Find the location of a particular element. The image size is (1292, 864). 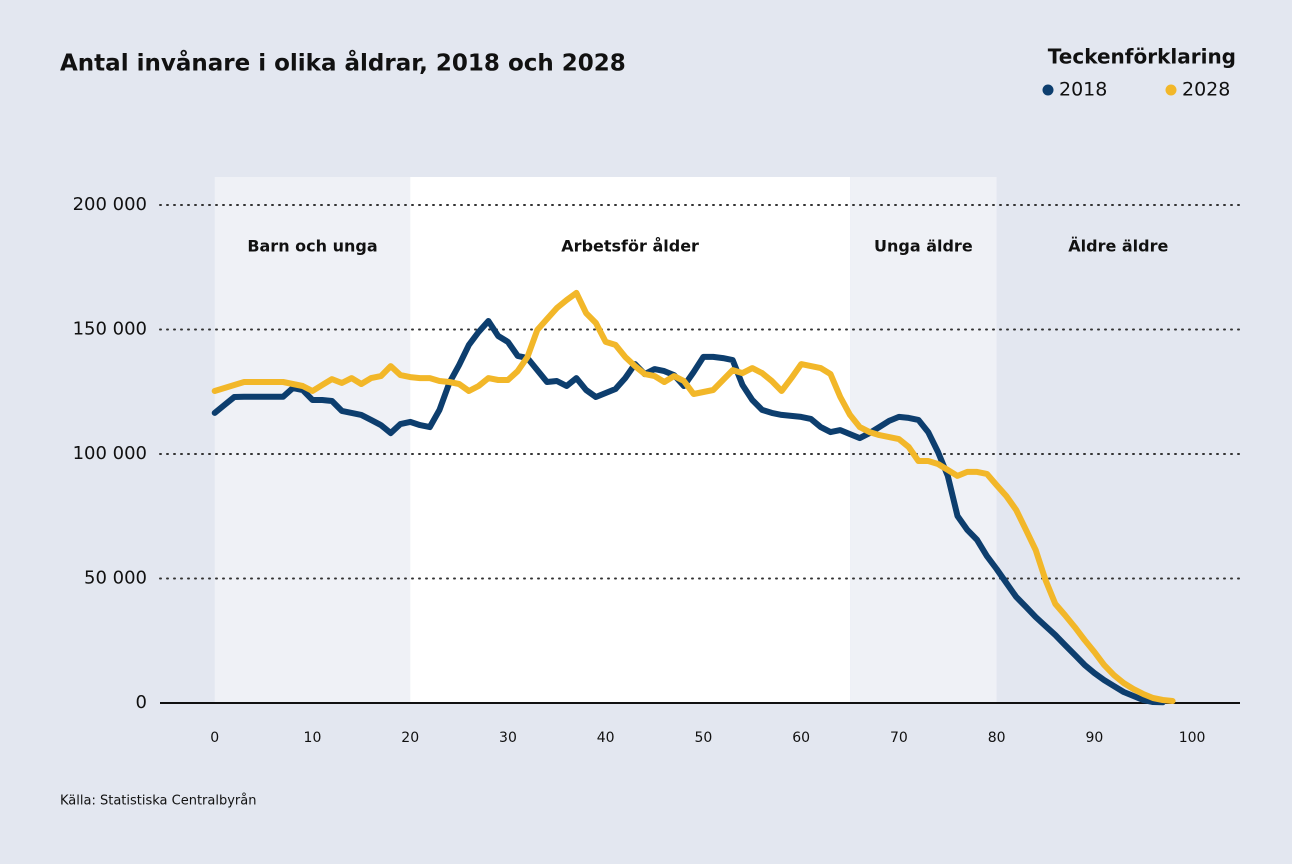

y-tick-label: 50 000 is located at coordinates (115, 578).